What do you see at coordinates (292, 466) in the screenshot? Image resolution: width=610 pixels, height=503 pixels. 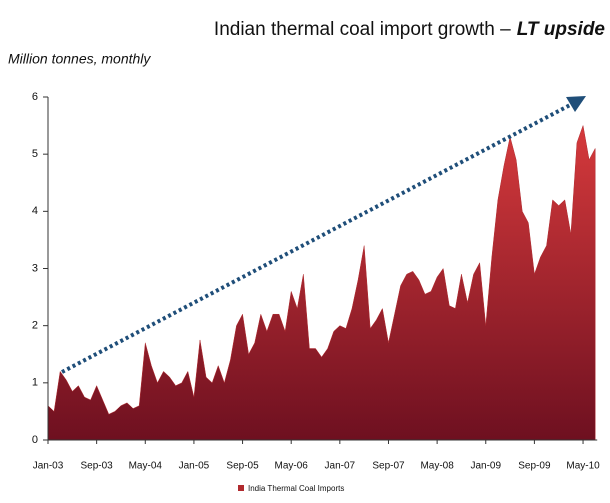 I see `x-tick-label: May-06` at bounding box center [292, 466].